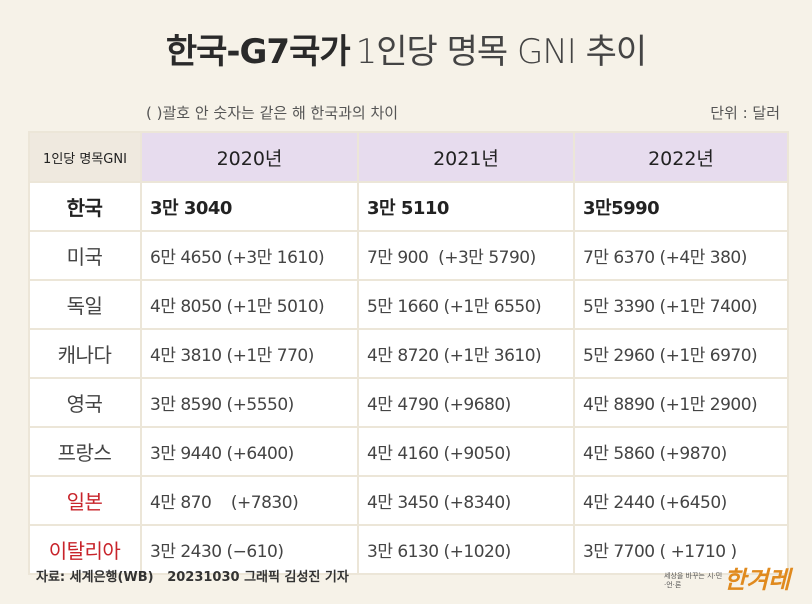 This screenshot has height=604, width=812. Describe the element at coordinates (681, 353) in the screenshot. I see `value-cell: 5만 2960 (+1만 6970)` at that location.